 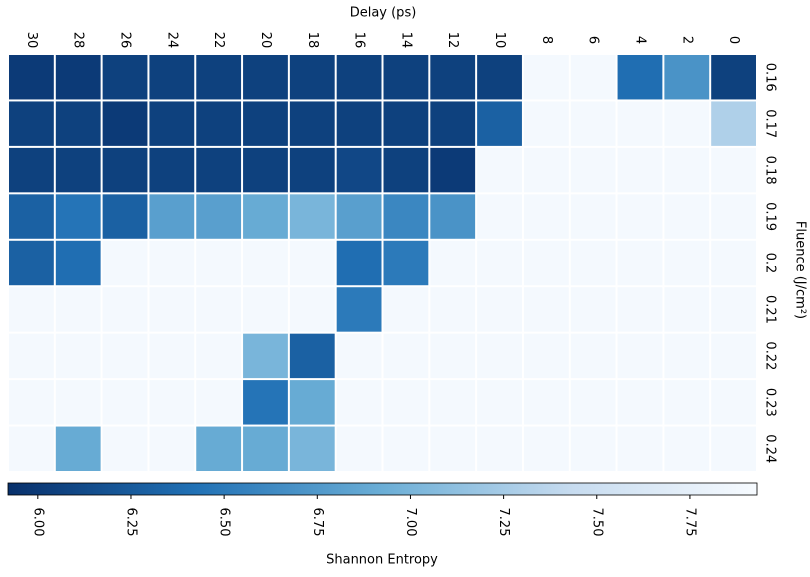 I want to click on x-tick-label: 8, so click(x=546, y=40).